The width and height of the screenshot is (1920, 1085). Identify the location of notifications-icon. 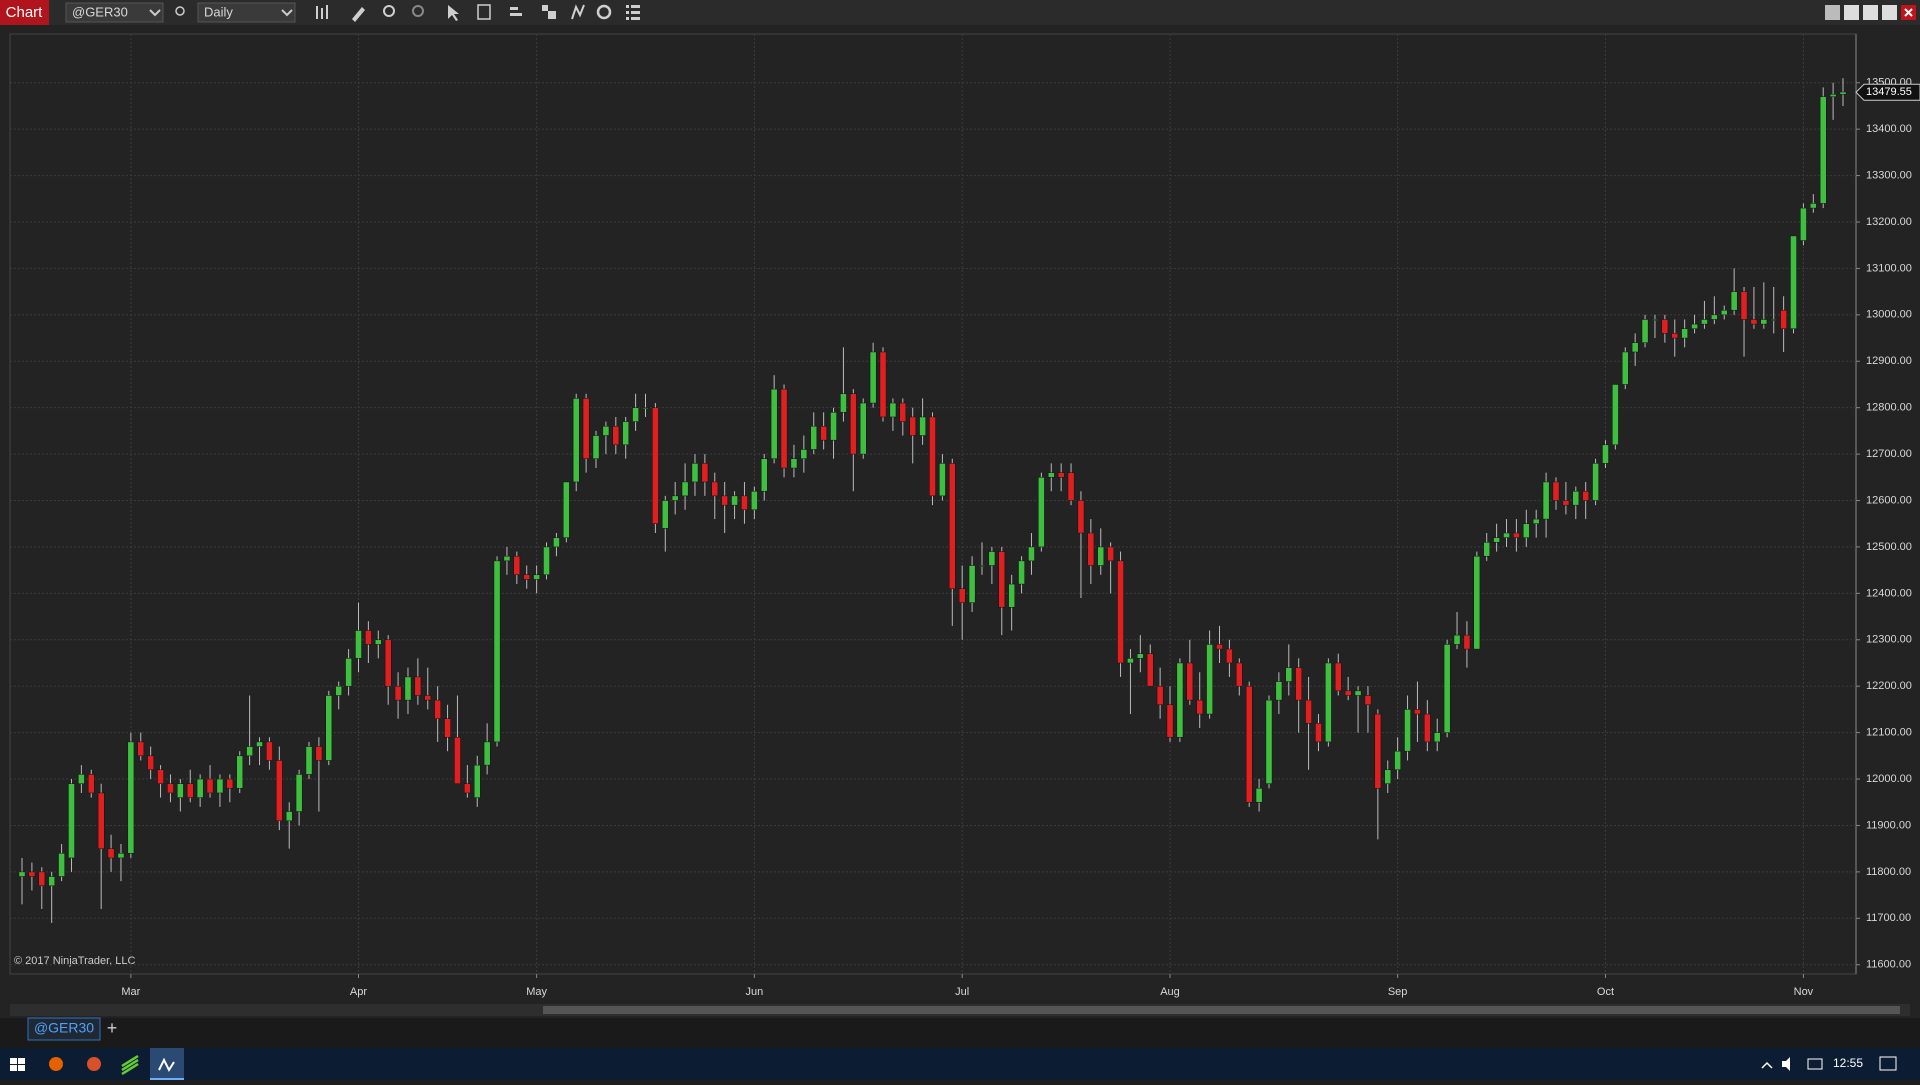
(1888, 1063).